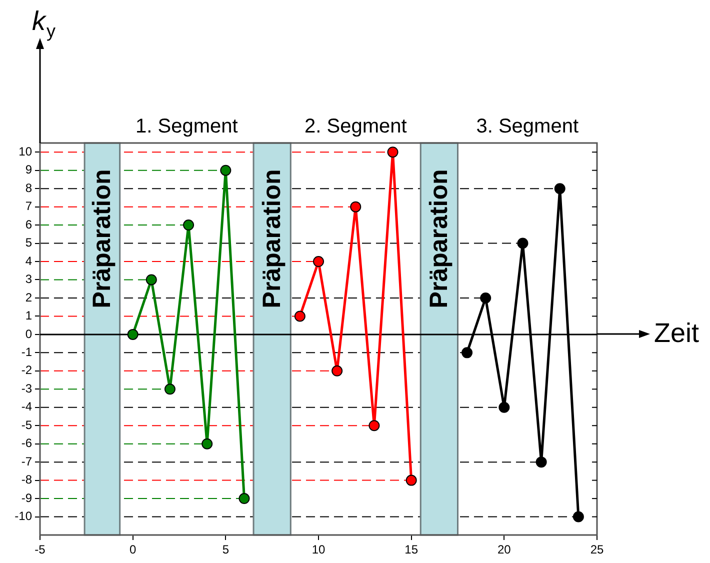 The width and height of the screenshot is (710, 563). Describe the element at coordinates (23, 516) in the screenshot. I see `y-tick-label: -10` at that location.